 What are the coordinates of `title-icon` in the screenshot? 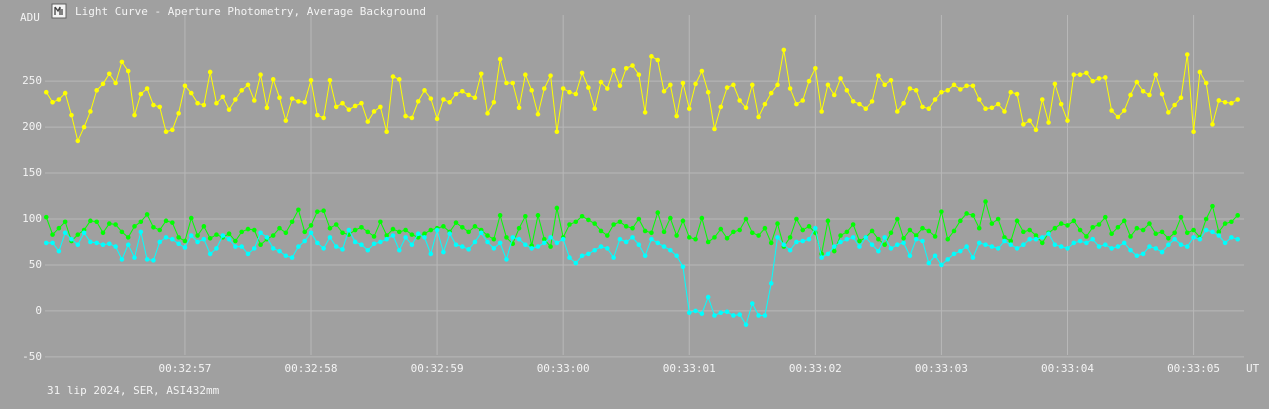 It's located at (59, 11).